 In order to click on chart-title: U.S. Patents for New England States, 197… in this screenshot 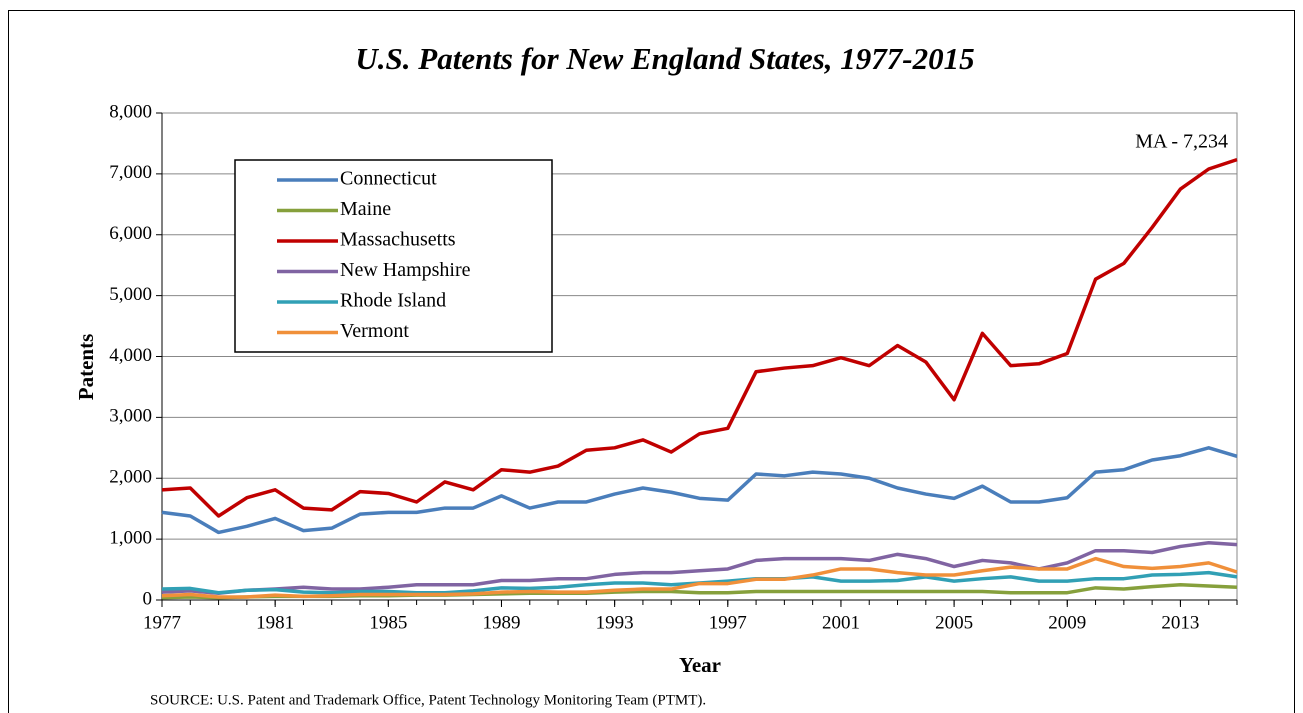, I will do `click(664, 58)`.